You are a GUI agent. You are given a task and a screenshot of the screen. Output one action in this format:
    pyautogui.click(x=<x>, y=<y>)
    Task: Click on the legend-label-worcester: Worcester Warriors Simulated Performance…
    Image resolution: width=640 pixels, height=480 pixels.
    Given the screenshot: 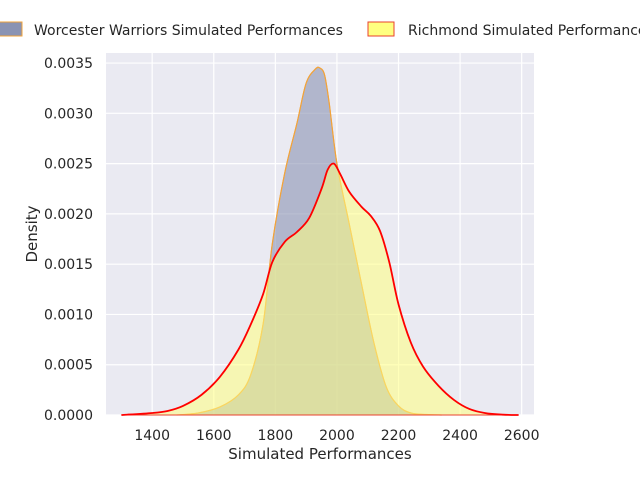 What is the action you would take?
    pyautogui.click(x=188, y=31)
    